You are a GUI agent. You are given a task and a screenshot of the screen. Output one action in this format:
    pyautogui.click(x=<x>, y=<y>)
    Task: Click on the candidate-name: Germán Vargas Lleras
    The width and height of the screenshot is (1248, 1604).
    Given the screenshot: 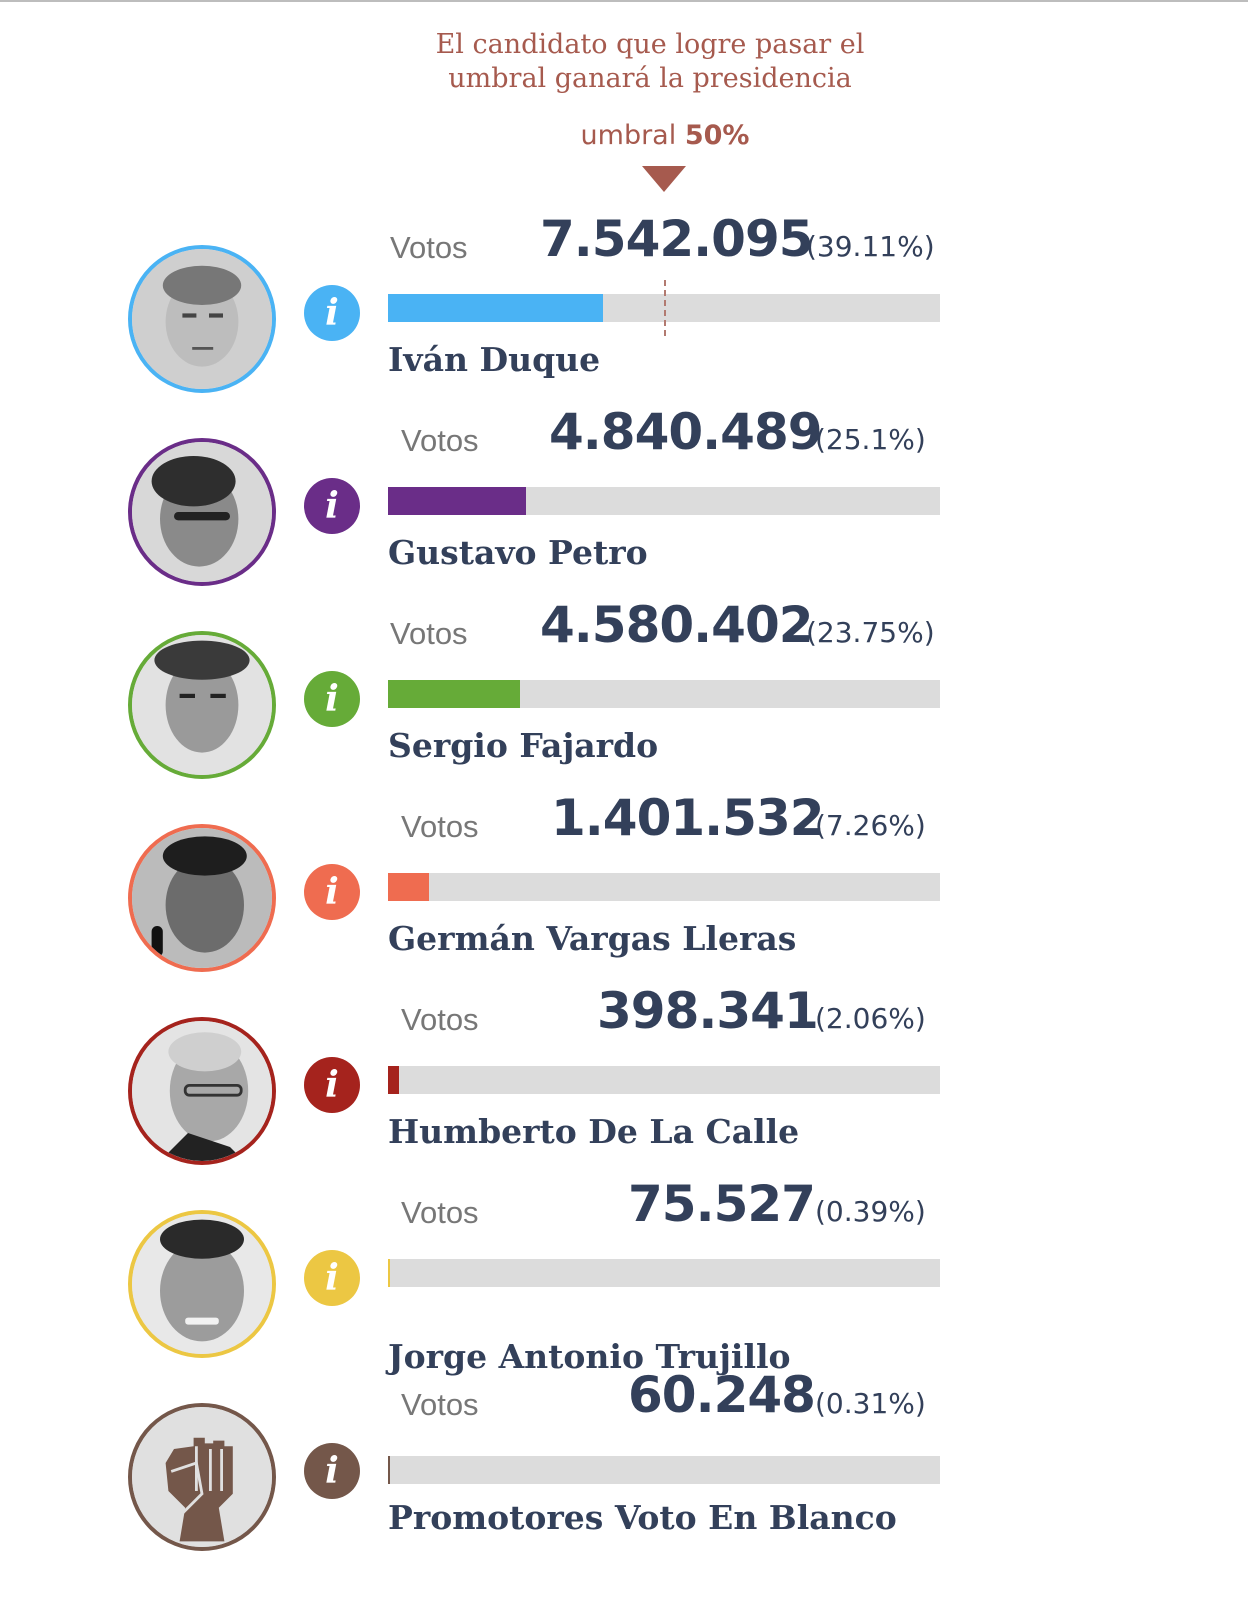 What is the action you would take?
    pyautogui.click(x=592, y=938)
    